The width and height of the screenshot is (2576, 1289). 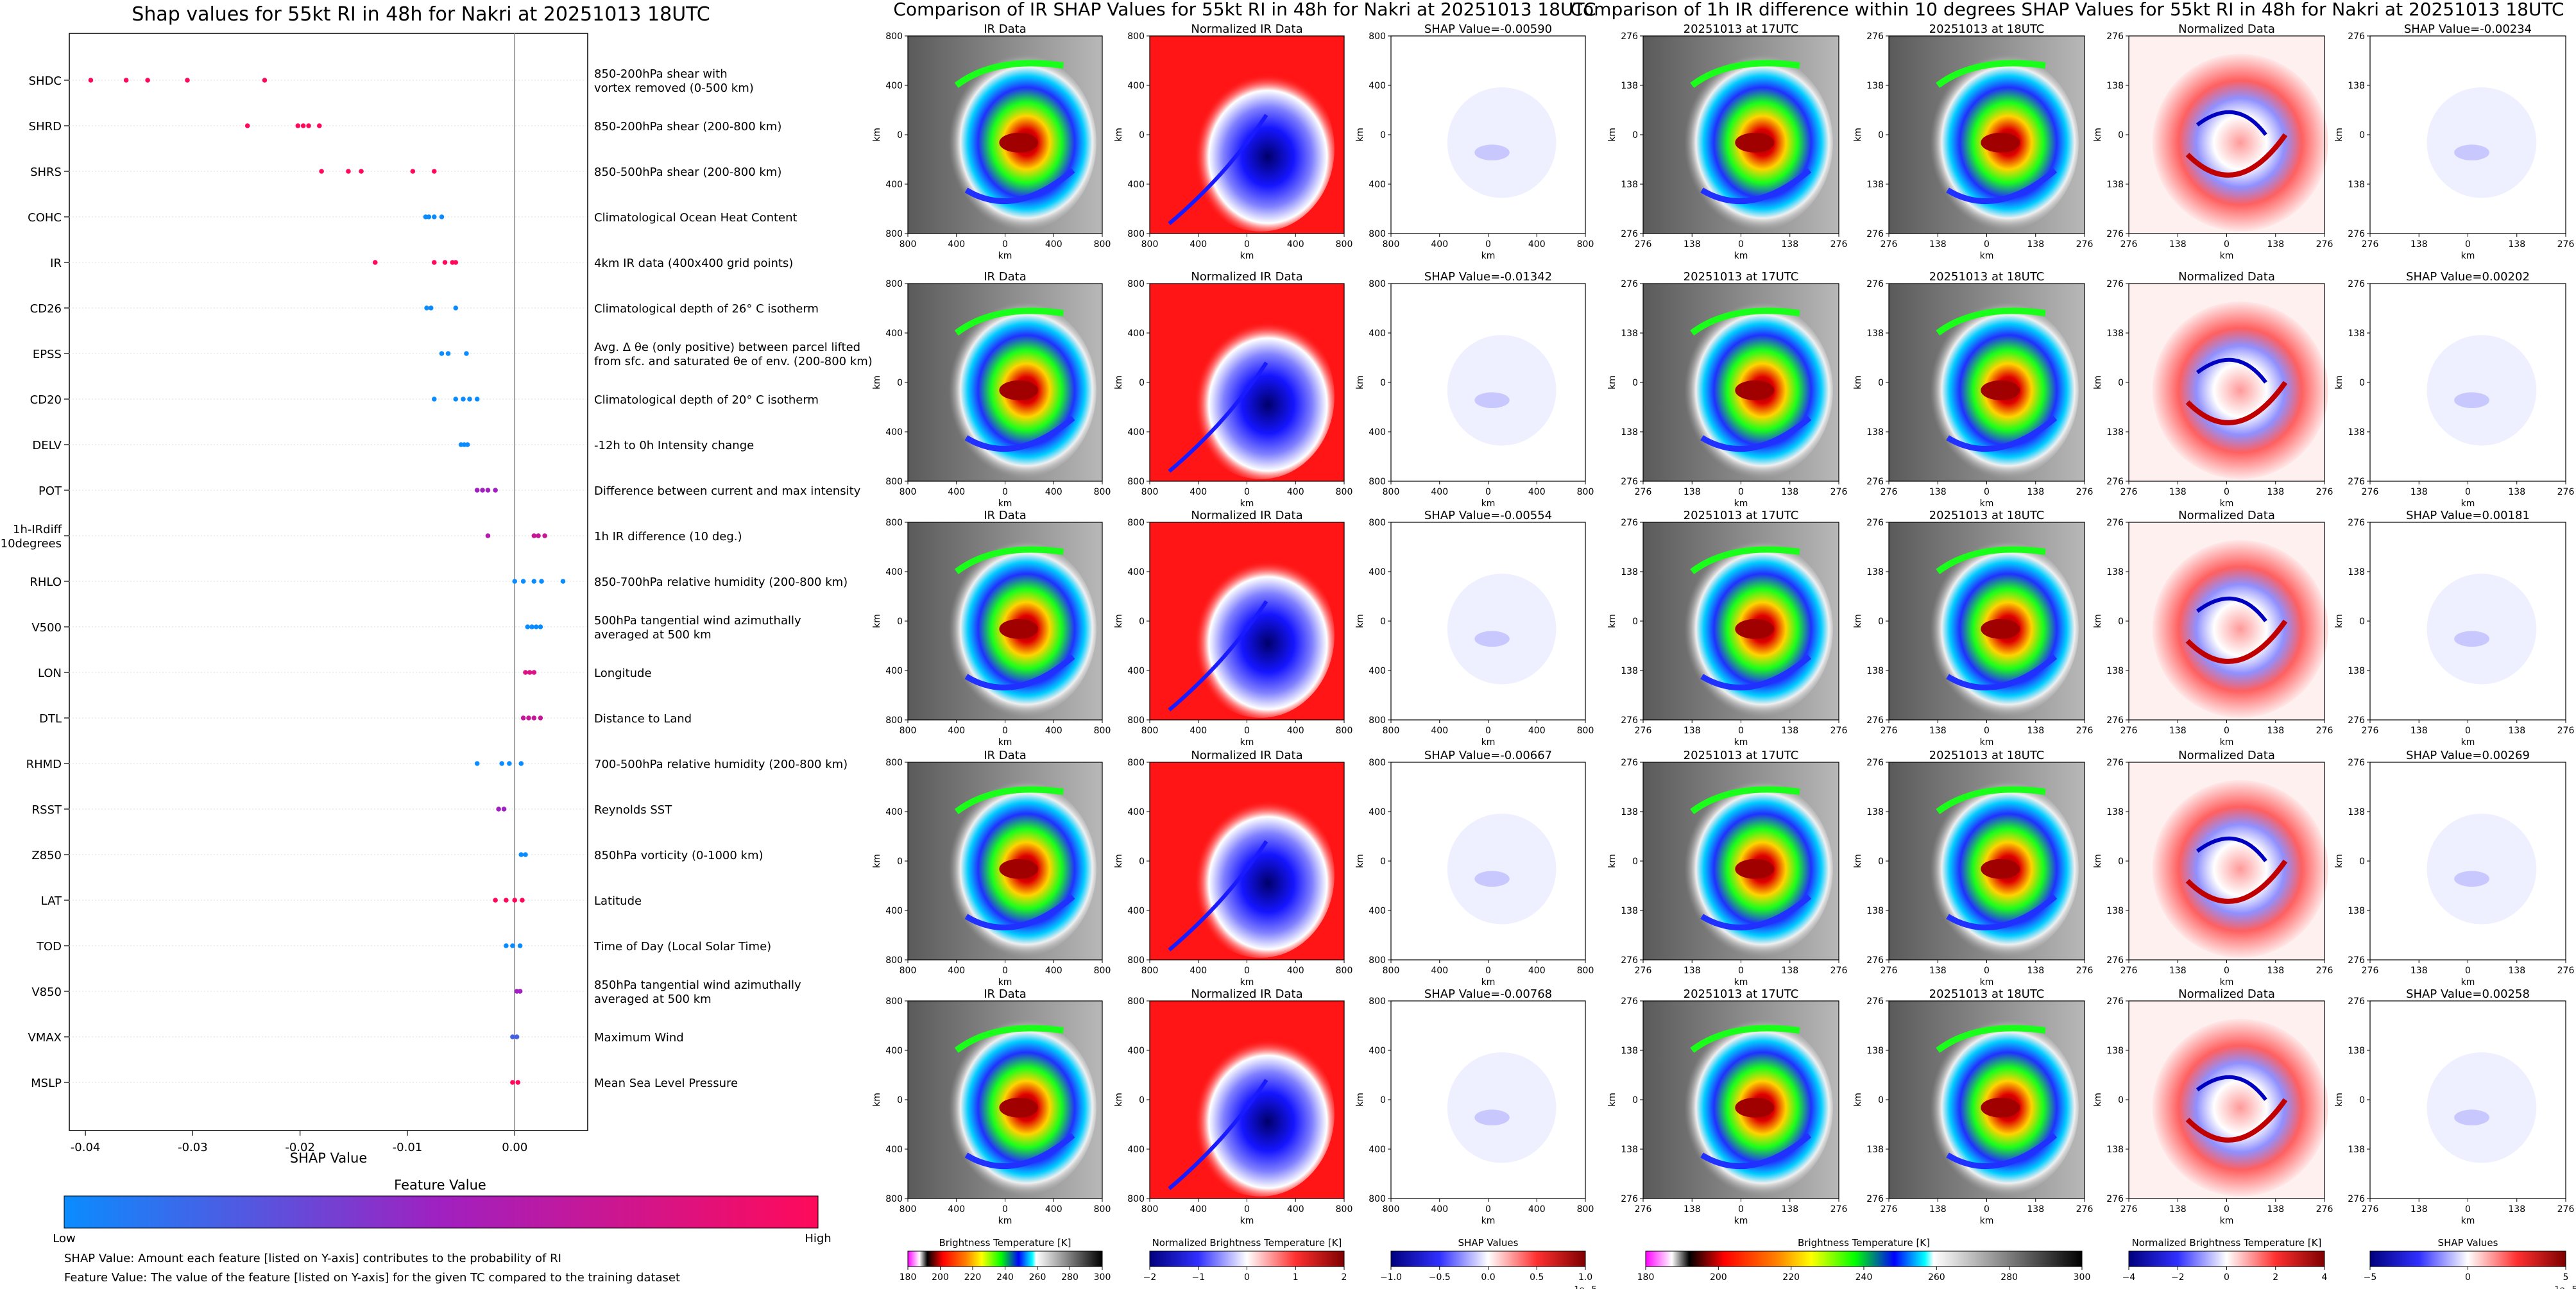 What do you see at coordinates (2129, 1277) in the screenshot?
I see `colorbar-tick-label: −4` at bounding box center [2129, 1277].